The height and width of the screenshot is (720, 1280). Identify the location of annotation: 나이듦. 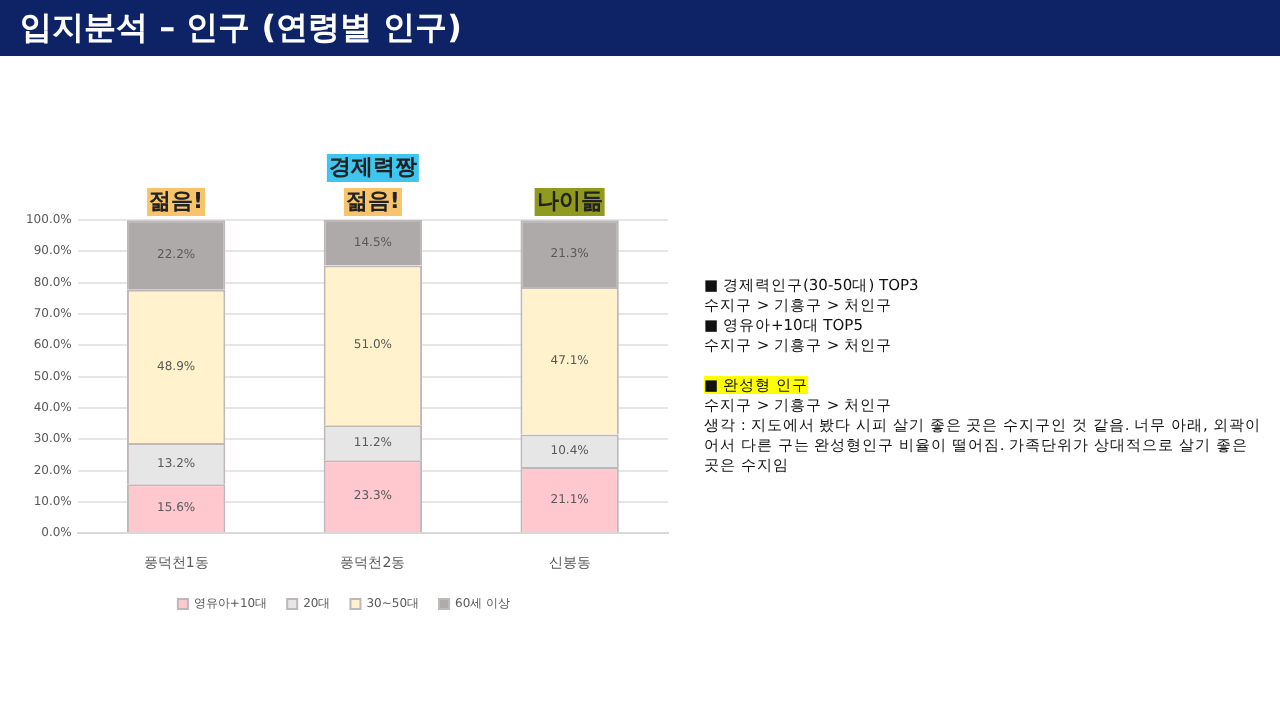
(569, 200).